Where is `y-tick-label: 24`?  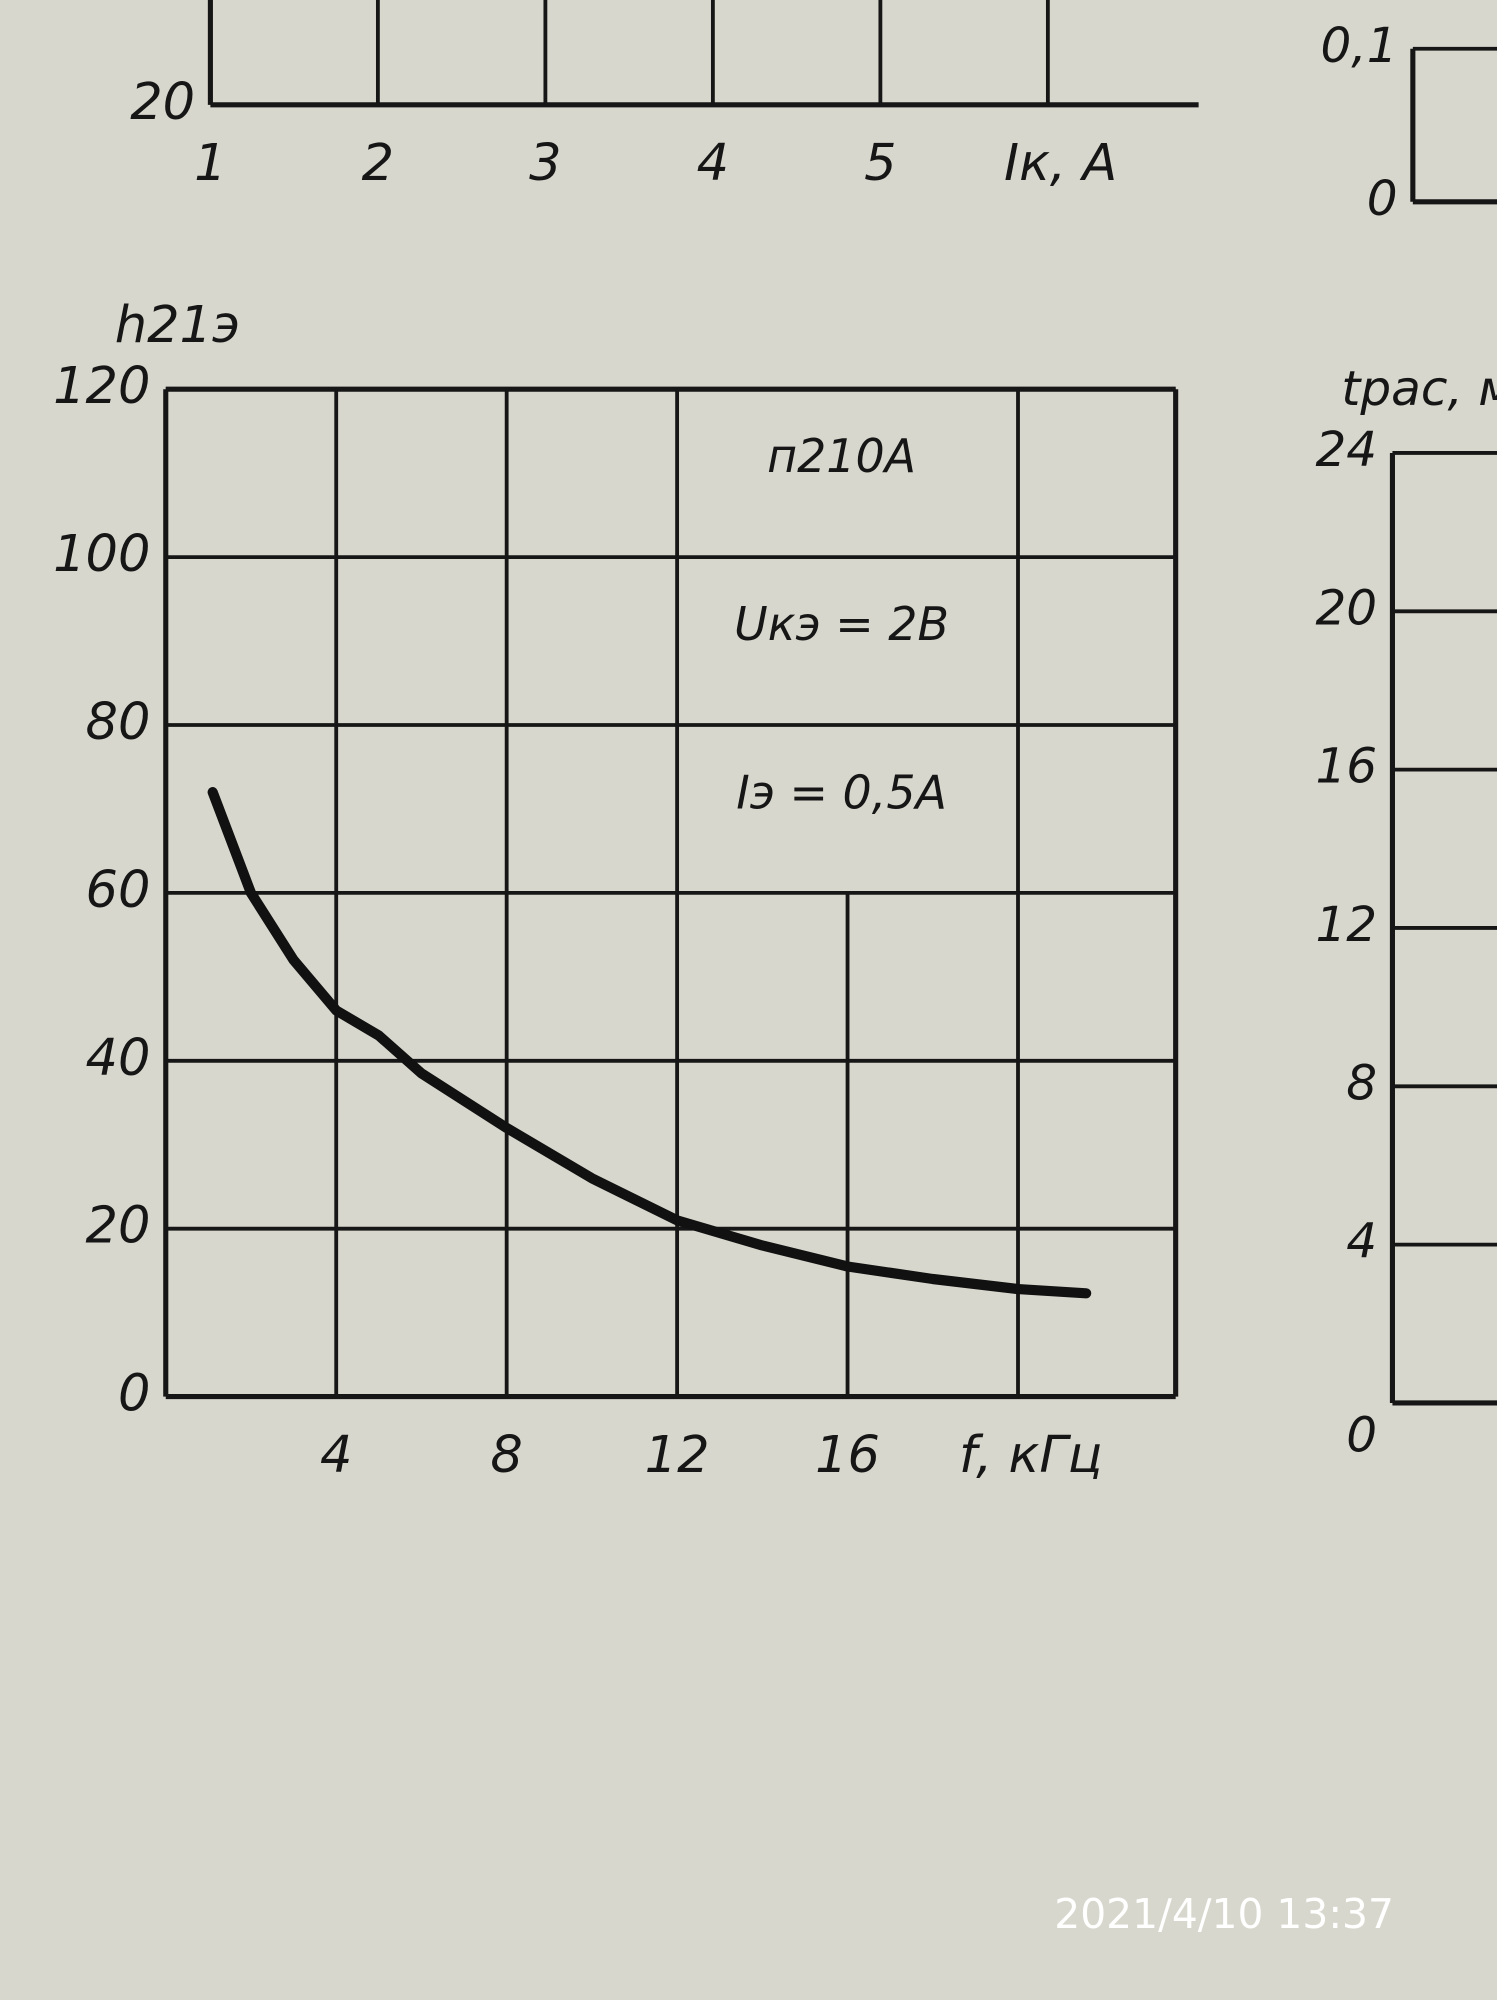 y-tick-label: 24 is located at coordinates (1346, 450).